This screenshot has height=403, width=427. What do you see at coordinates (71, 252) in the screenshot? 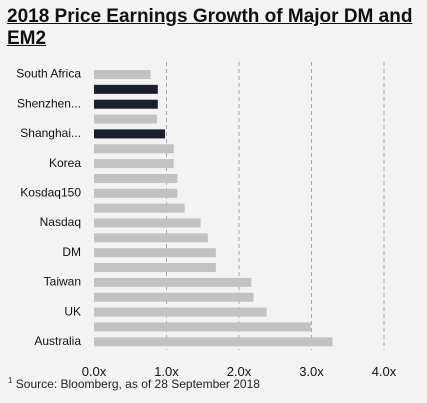
I see `category-label-12: DM` at bounding box center [71, 252].